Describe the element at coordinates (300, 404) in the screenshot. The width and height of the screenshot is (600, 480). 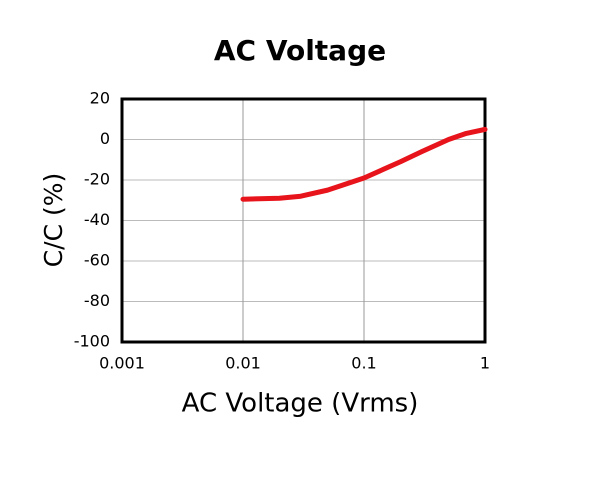
I see `x-axis-label: AC Voltage (Vrms)` at that location.